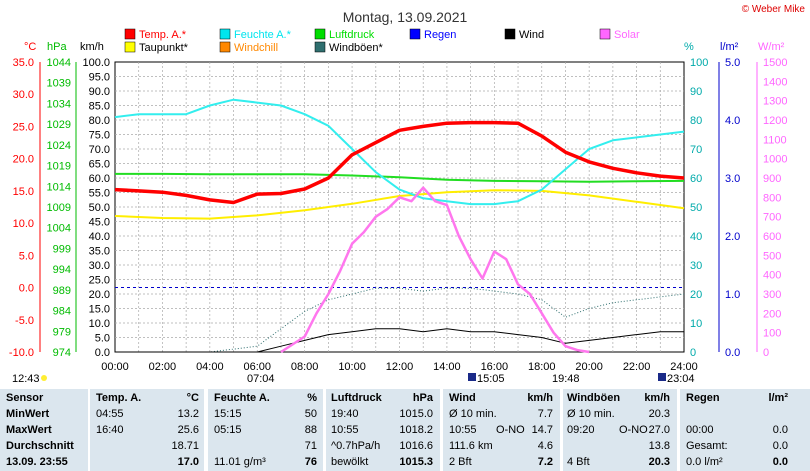 The image size is (810, 471). I want to click on y-tick-pressure_hpa: 1014, so click(59, 187).